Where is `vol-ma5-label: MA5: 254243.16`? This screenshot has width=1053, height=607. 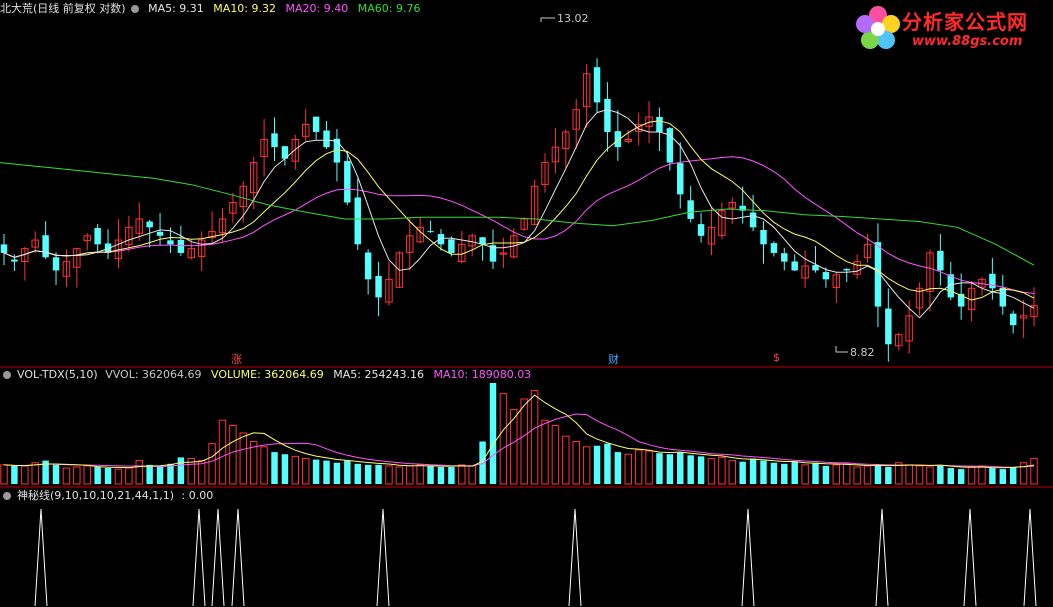
vol-ma5-label: MA5: 254243.16 is located at coordinates (378, 374).